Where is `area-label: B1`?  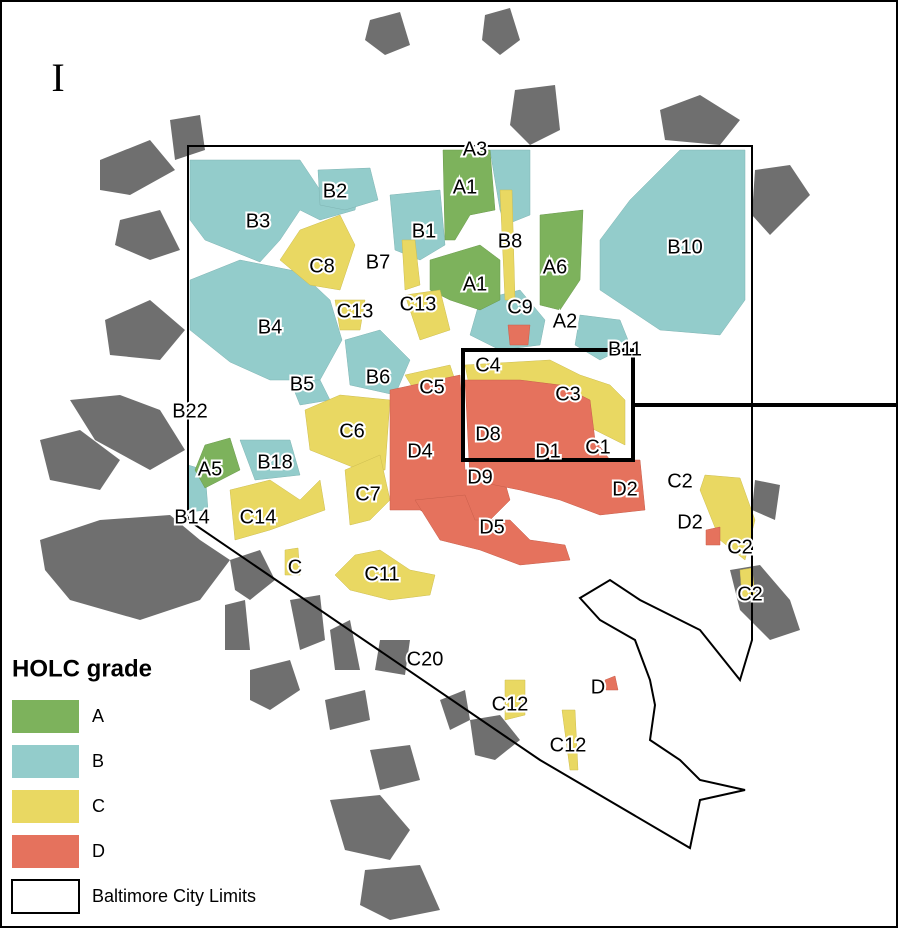
area-label: B1 is located at coordinates (424, 231).